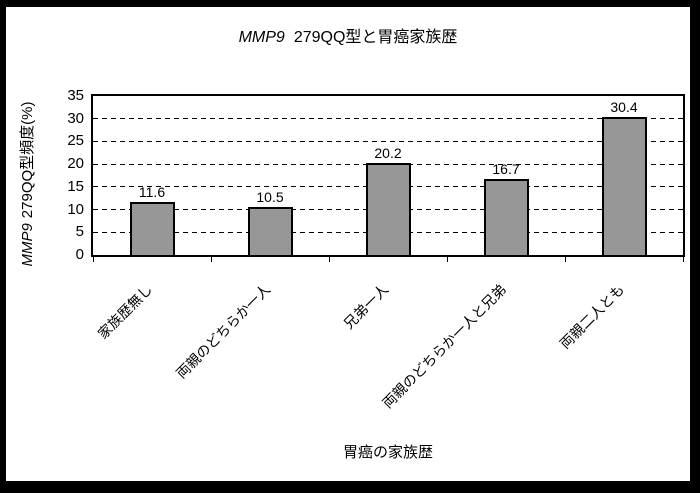 This screenshot has width=700, height=493. What do you see at coordinates (270, 197) in the screenshot?
I see `bar-value-label-2: 10.5` at bounding box center [270, 197].